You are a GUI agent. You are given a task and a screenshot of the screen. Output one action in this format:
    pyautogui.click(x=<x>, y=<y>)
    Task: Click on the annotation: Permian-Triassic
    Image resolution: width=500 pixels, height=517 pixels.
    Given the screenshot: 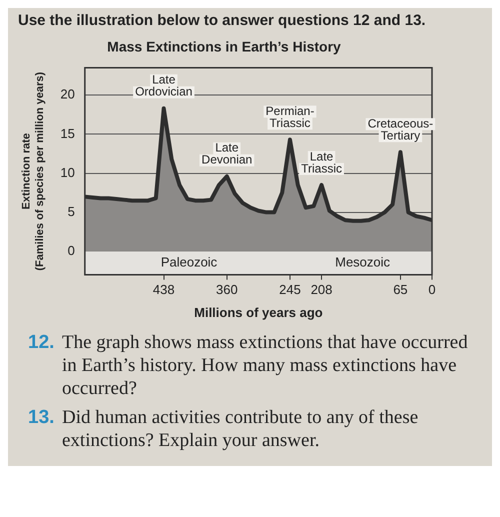 What is the action you would take?
    pyautogui.click(x=290, y=117)
    